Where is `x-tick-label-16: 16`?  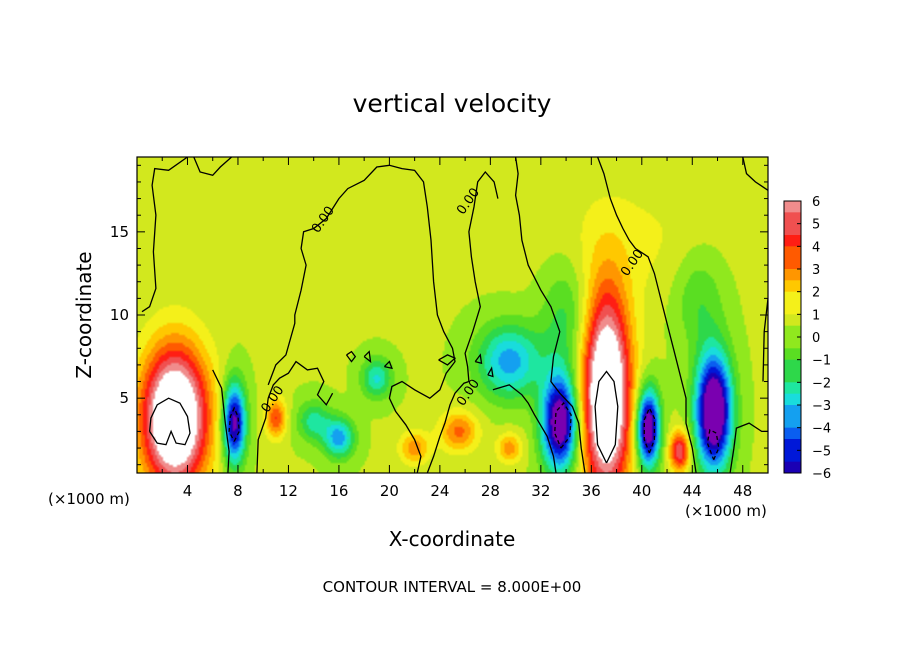 x-tick-label-16: 16 is located at coordinates (338, 491).